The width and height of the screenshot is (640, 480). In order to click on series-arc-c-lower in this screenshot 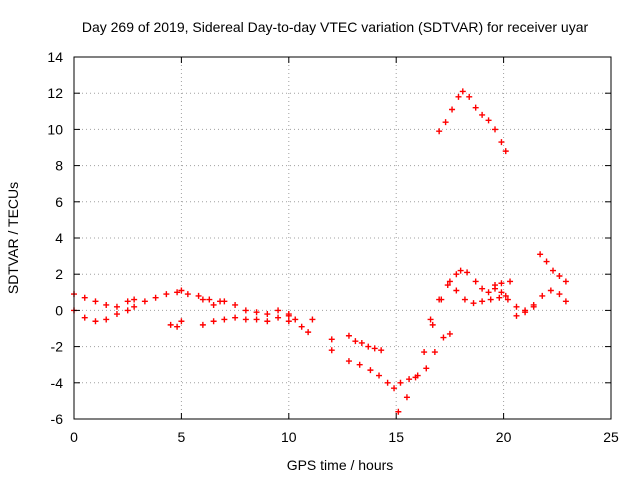, I will do `click(245, 321)`.